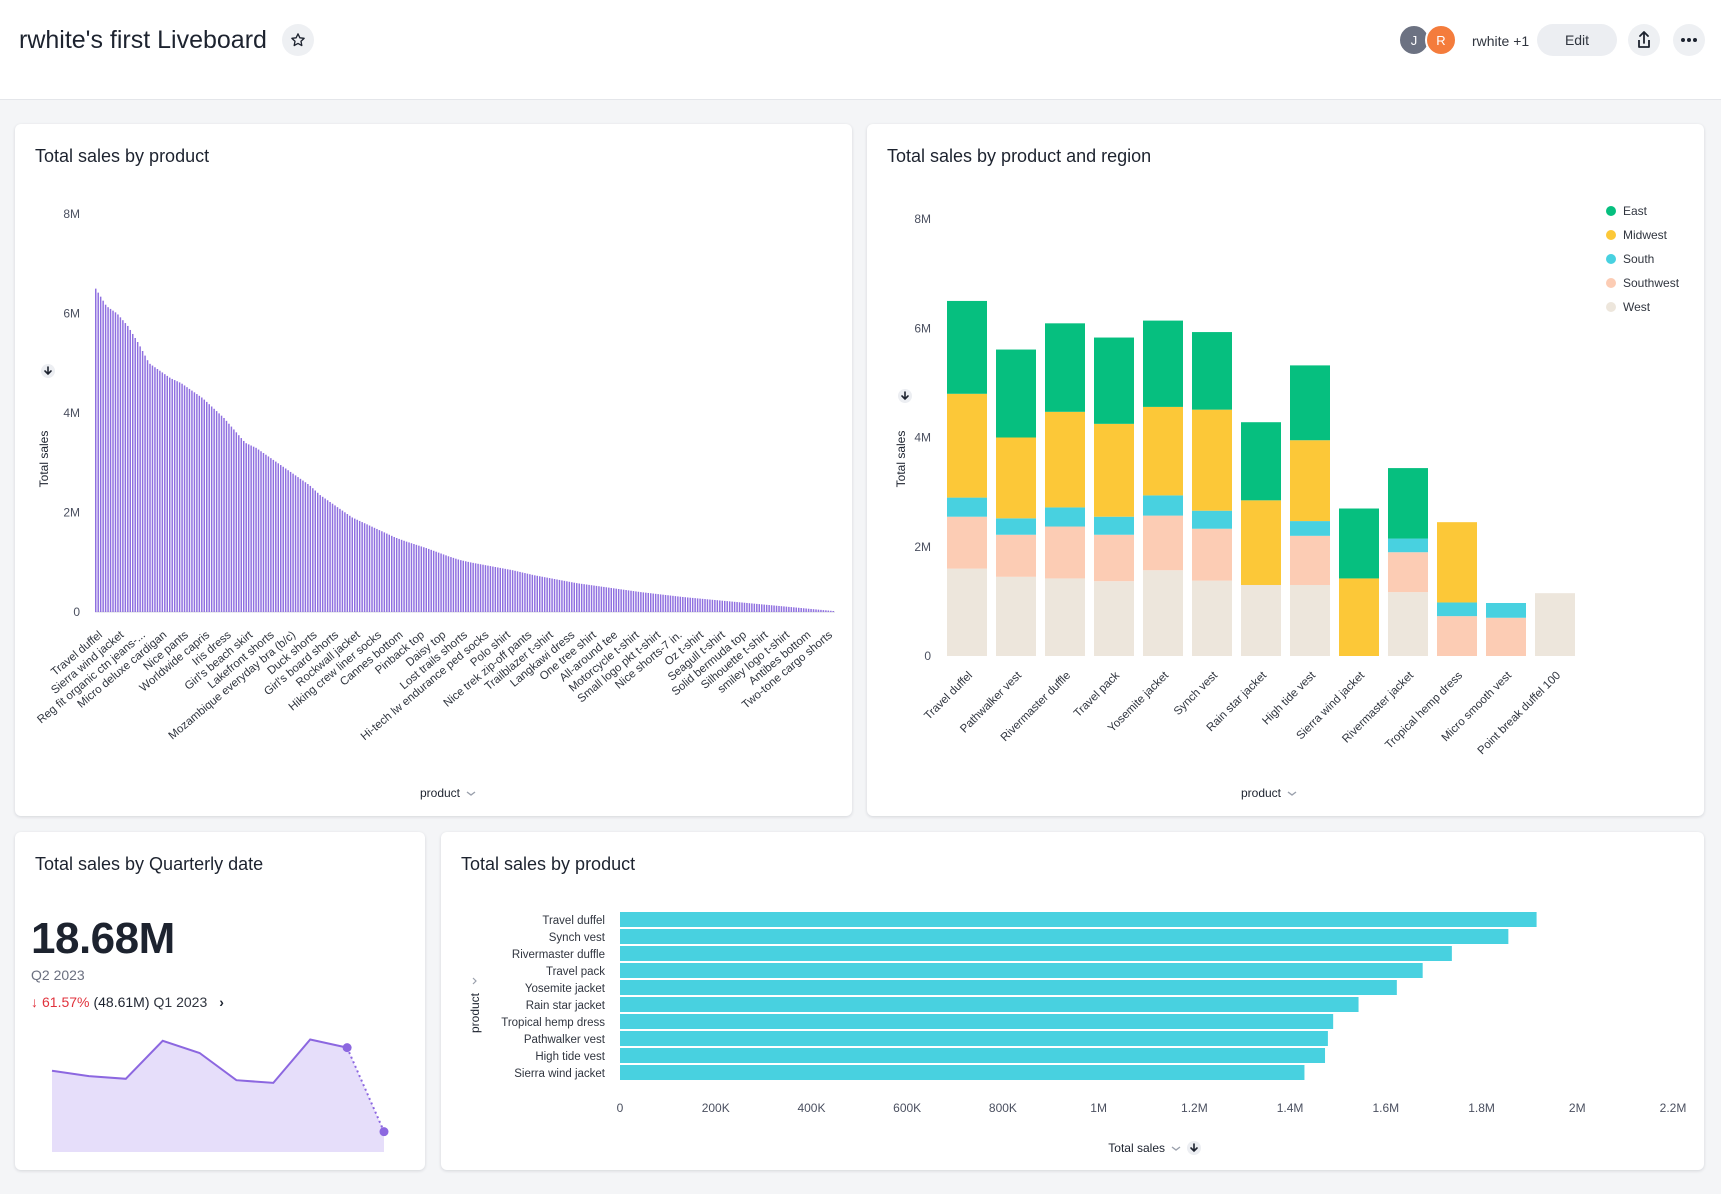 This screenshot has width=1721, height=1194. I want to click on kpi-change-pct: 61.57%, so click(66, 1002).